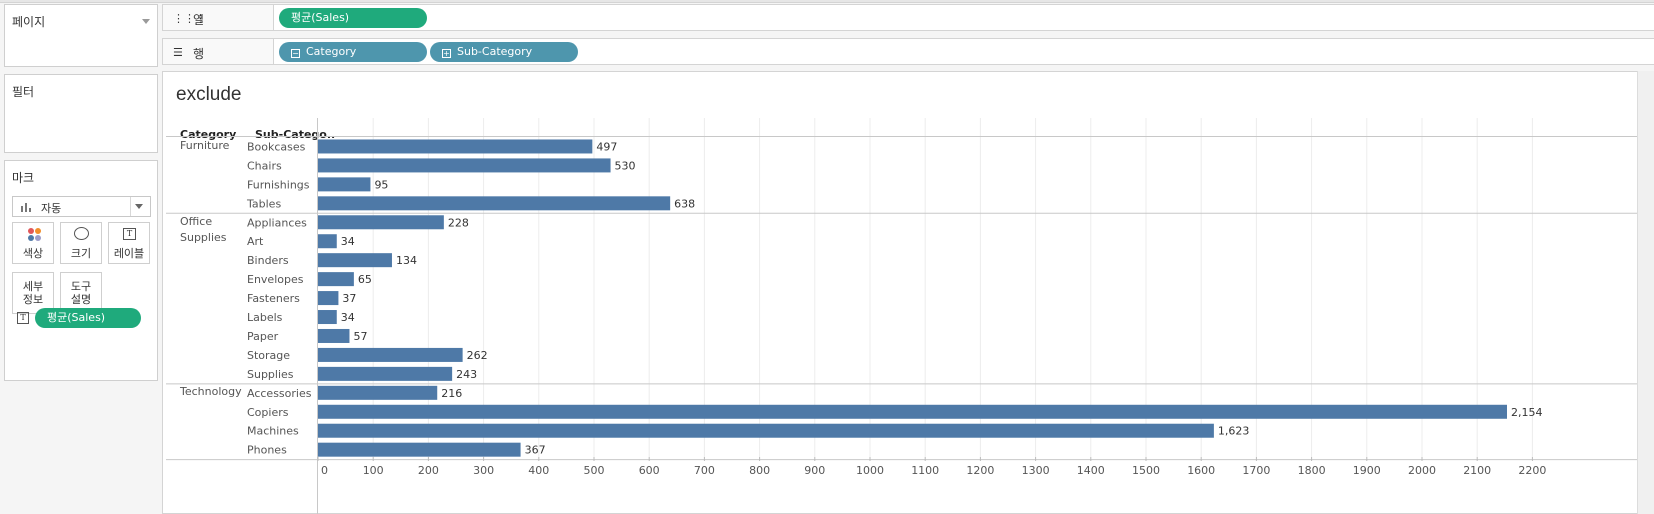 Image resolution: width=1654 pixels, height=514 pixels. I want to click on size-icon, so click(81, 233).